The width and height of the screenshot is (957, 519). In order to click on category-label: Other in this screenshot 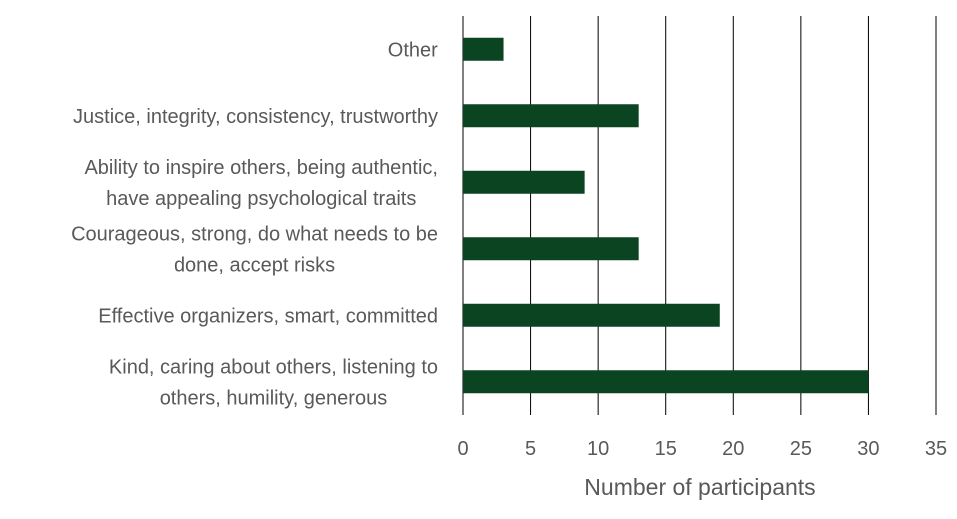, I will do `click(413, 50)`.